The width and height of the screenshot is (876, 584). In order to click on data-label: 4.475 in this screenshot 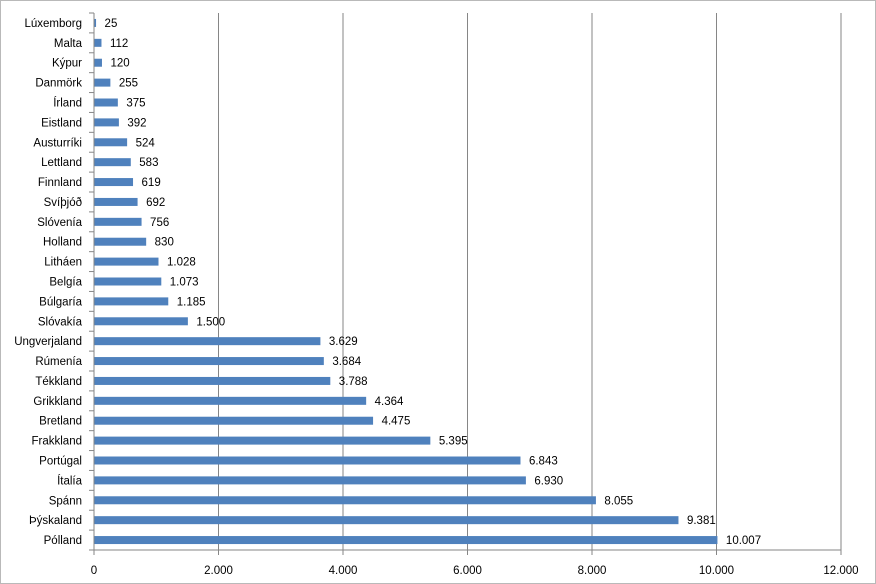, I will do `click(396, 422)`.